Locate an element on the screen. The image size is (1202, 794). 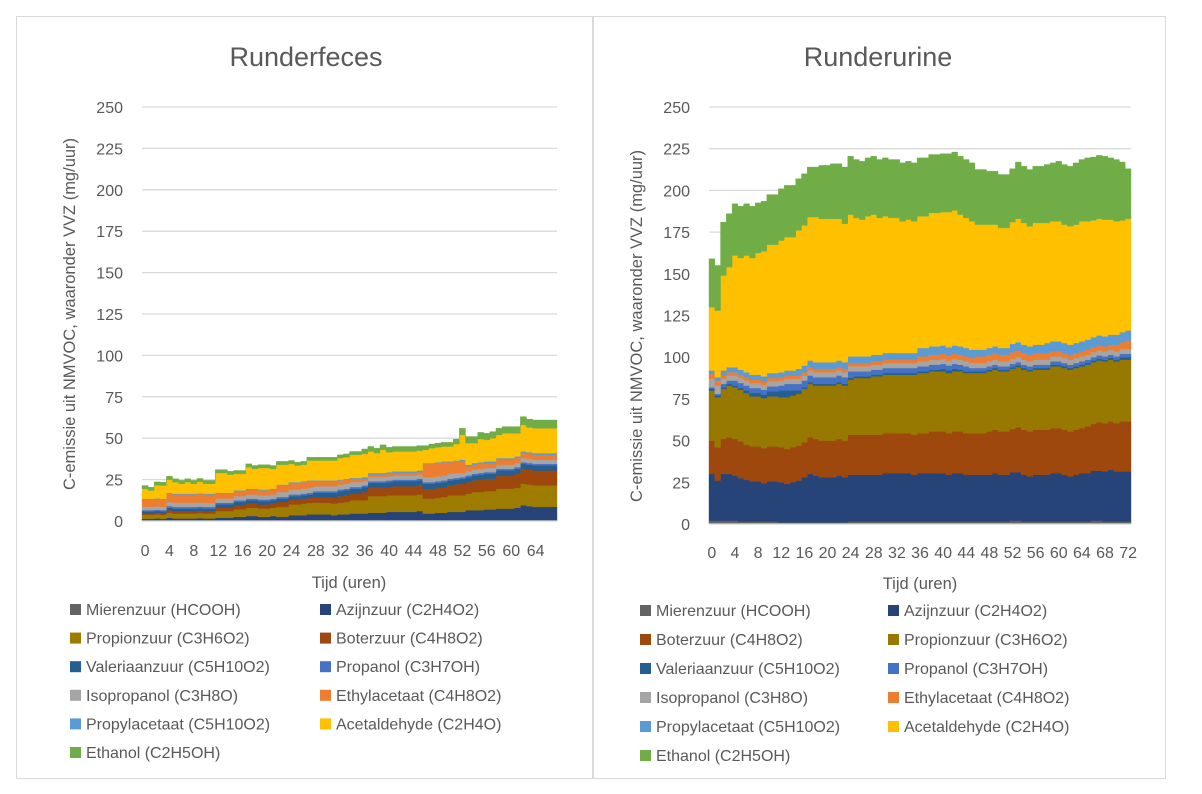
legend-item: Isopropanol (C3H8O) is located at coordinates (724, 698).